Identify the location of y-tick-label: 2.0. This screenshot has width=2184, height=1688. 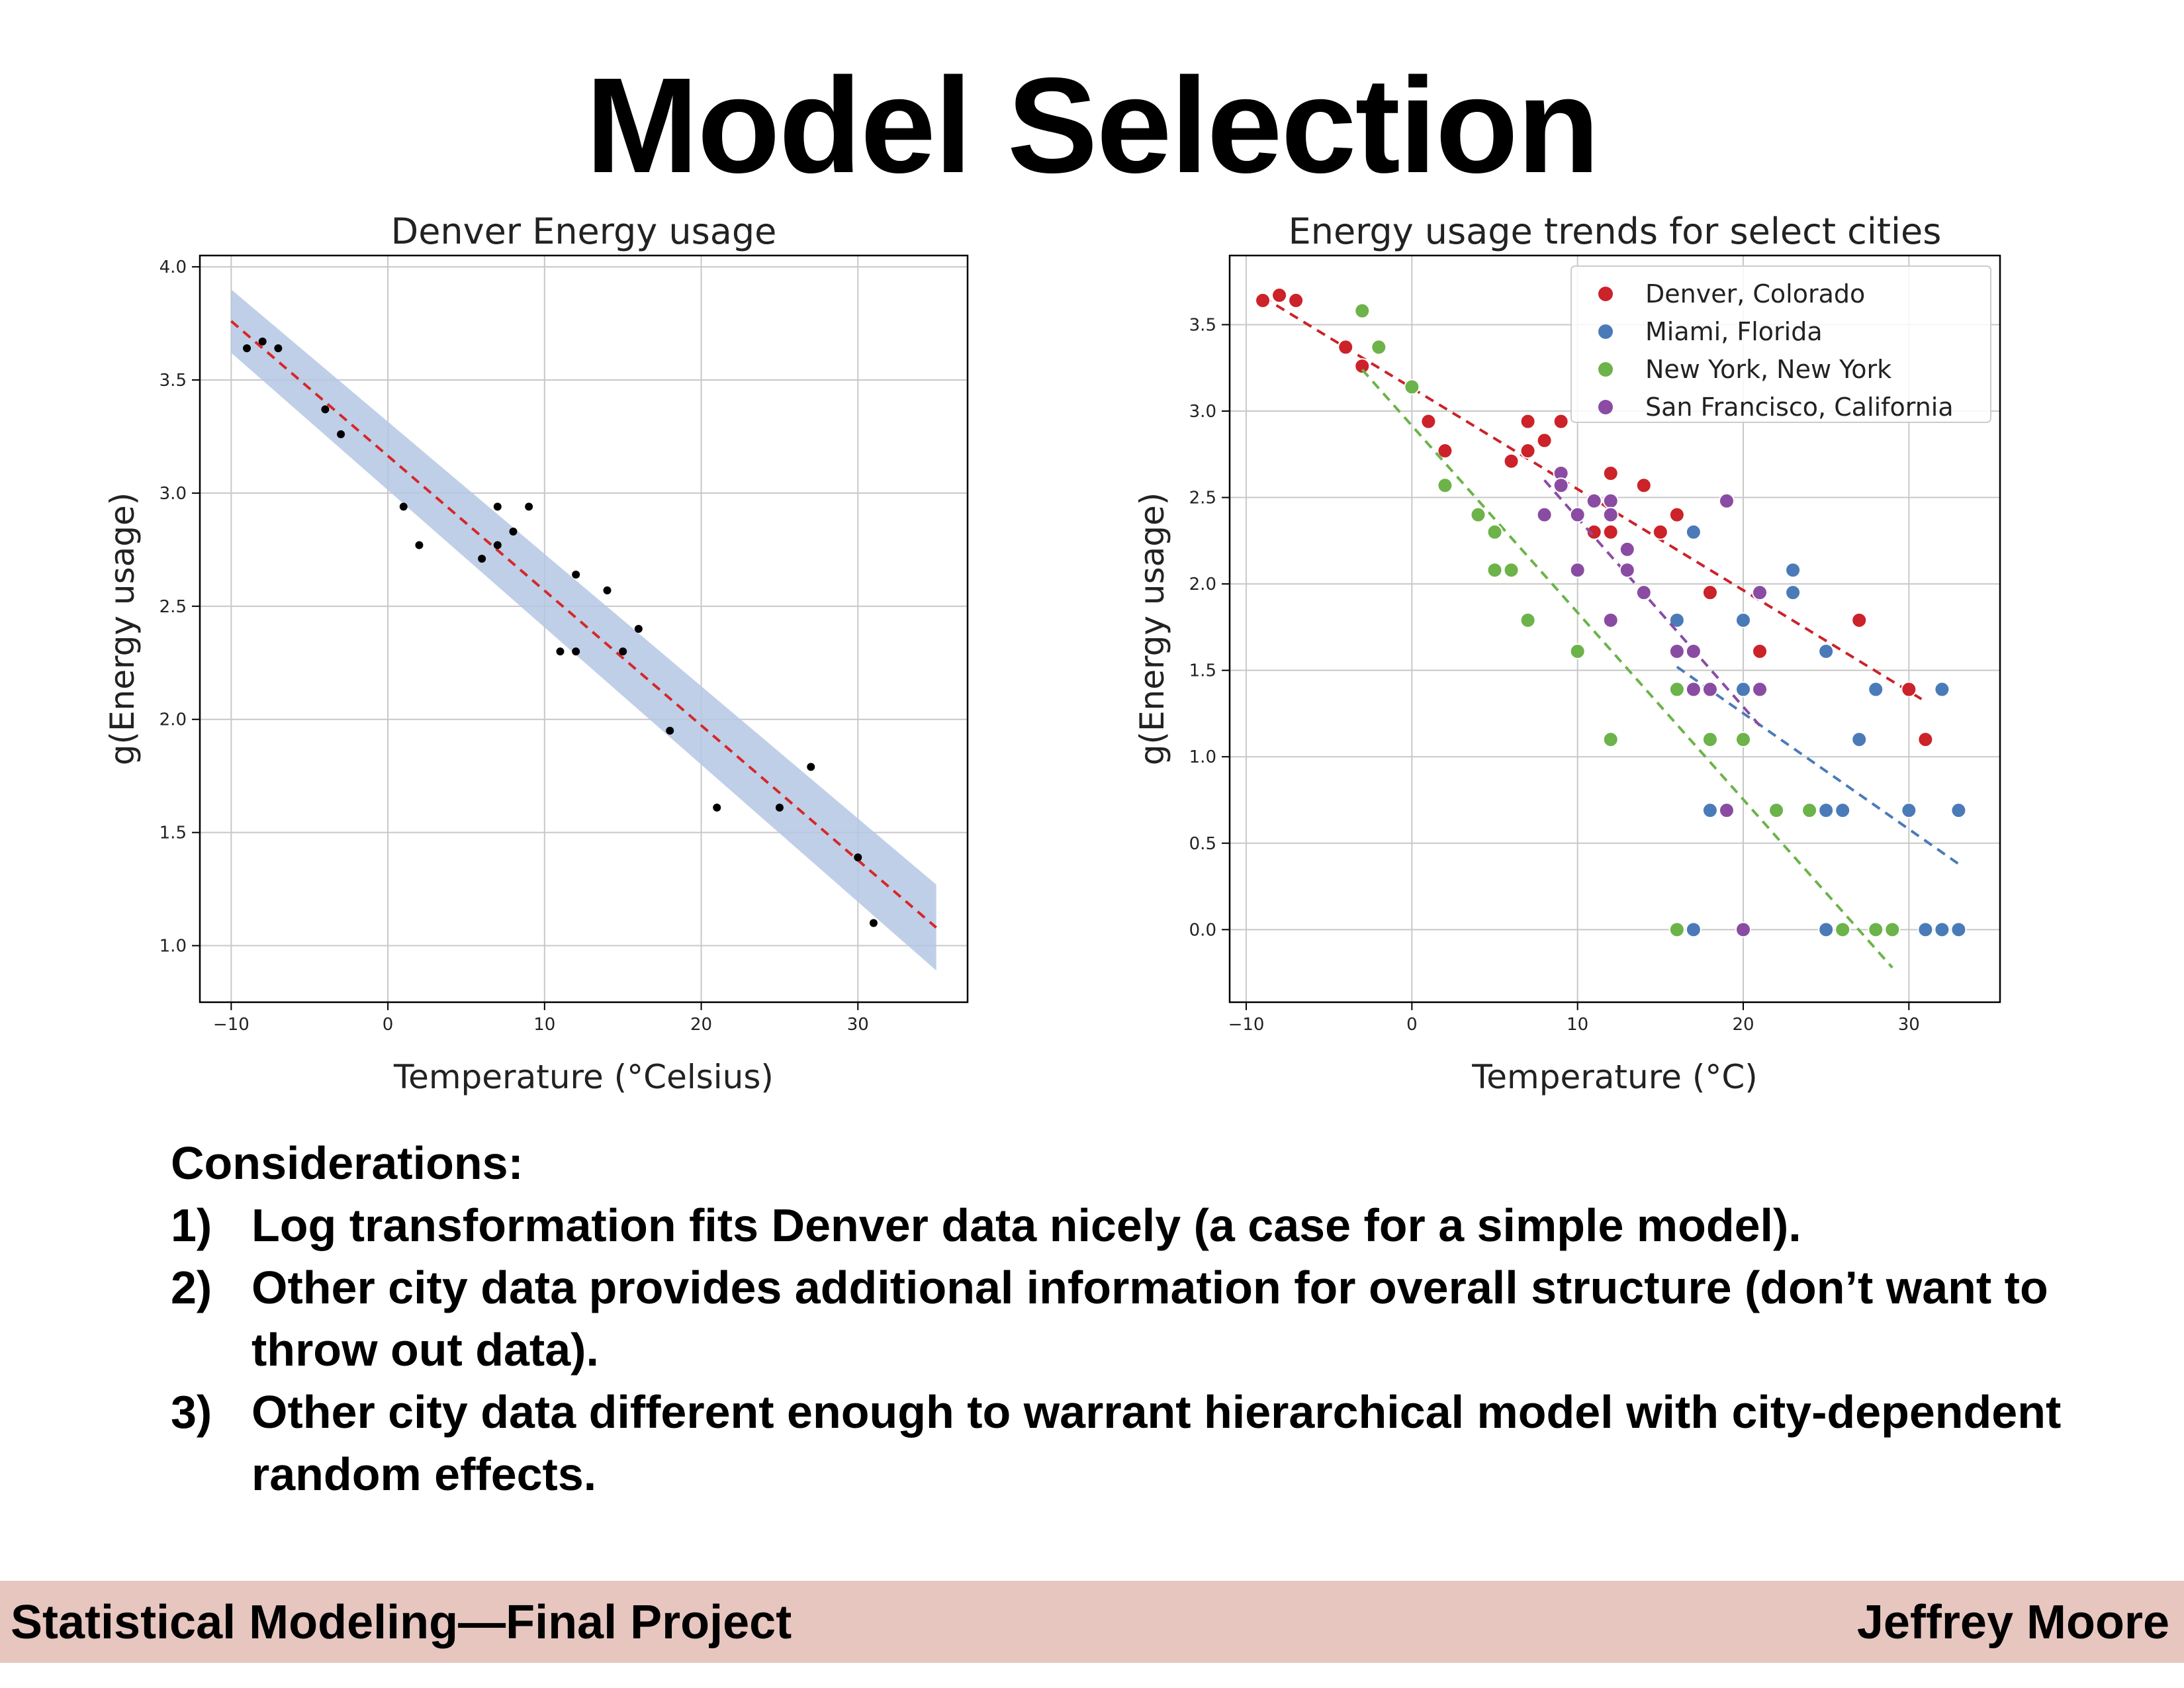
(173, 720).